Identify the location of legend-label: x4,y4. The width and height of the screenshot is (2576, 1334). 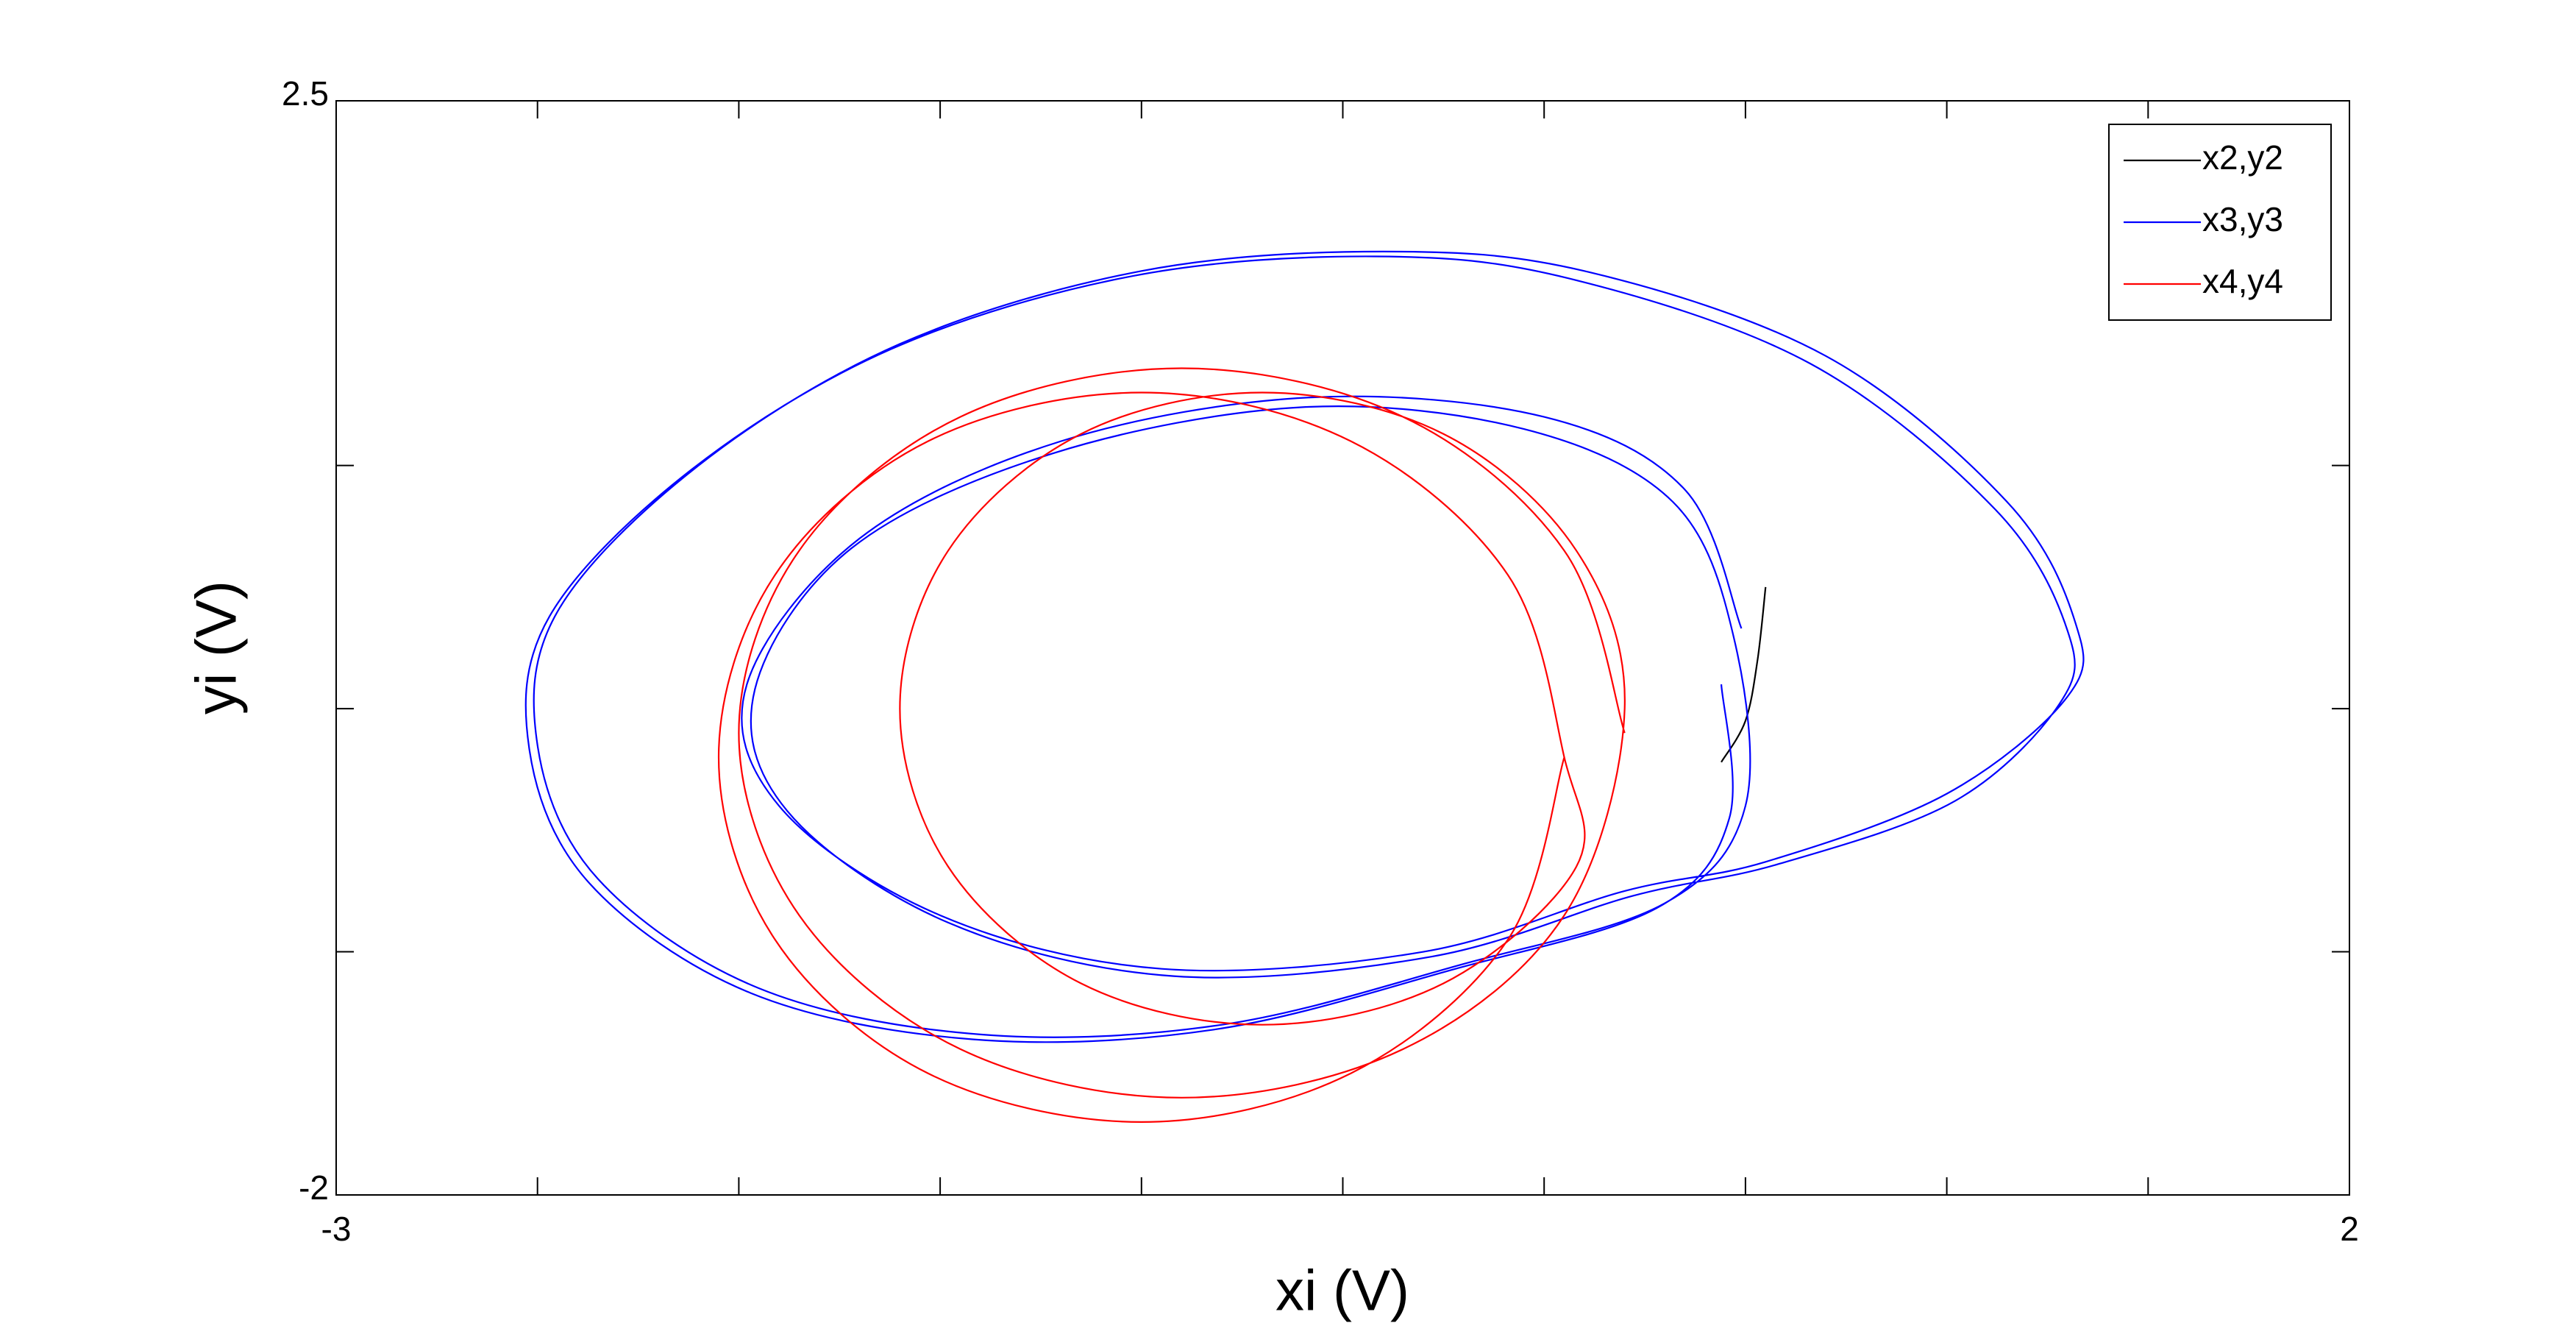
(2242, 281).